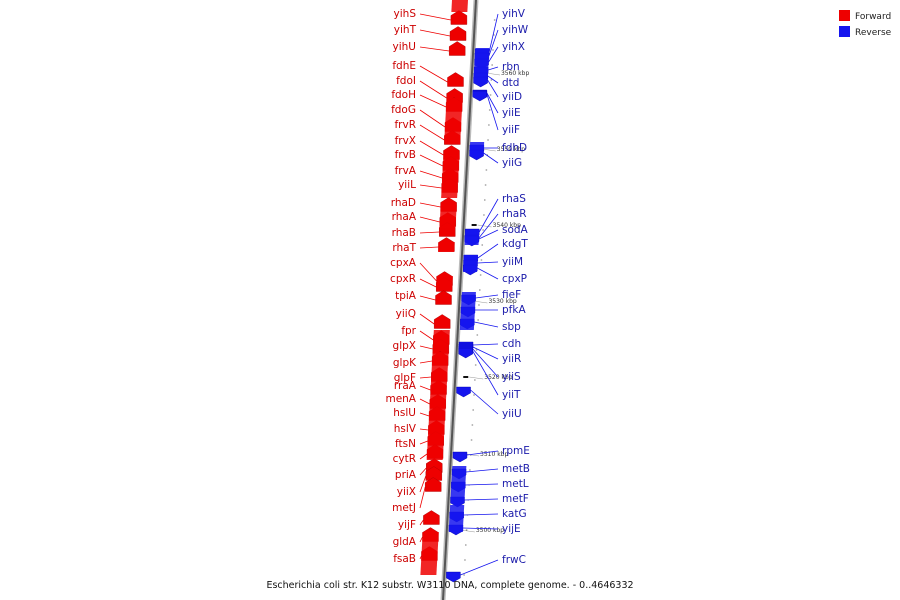 The height and width of the screenshot is (600, 900). I want to click on gene-label-reverse: rbn, so click(511, 67).